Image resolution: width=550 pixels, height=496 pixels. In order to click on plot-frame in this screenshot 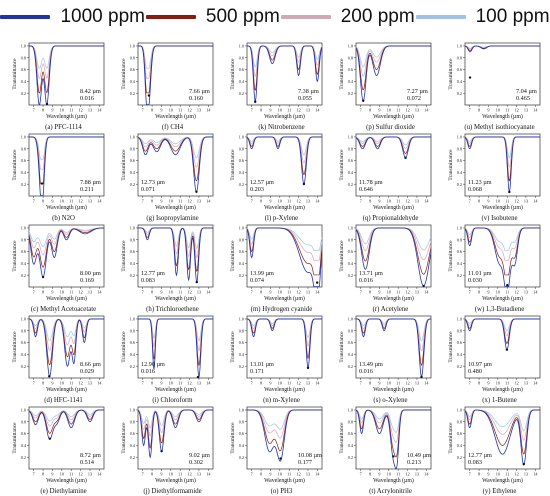, I will do `click(502, 74)`.